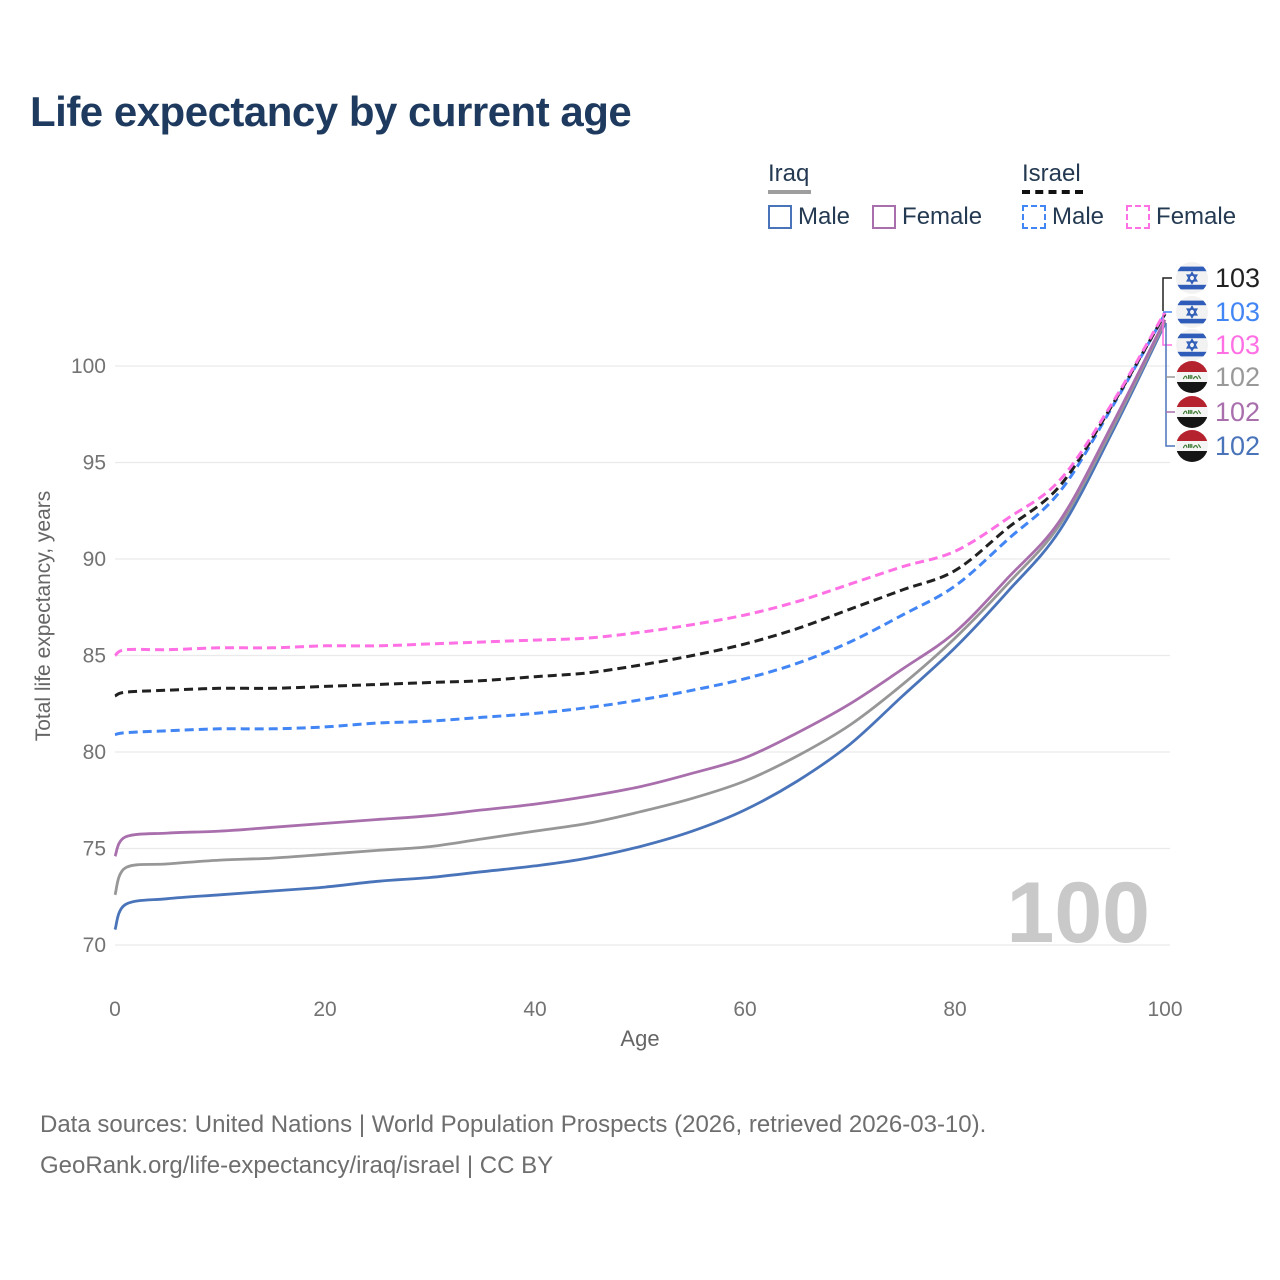  Describe the element at coordinates (1138, 217) in the screenshot. I see `israel-female-swatch-icon` at that location.